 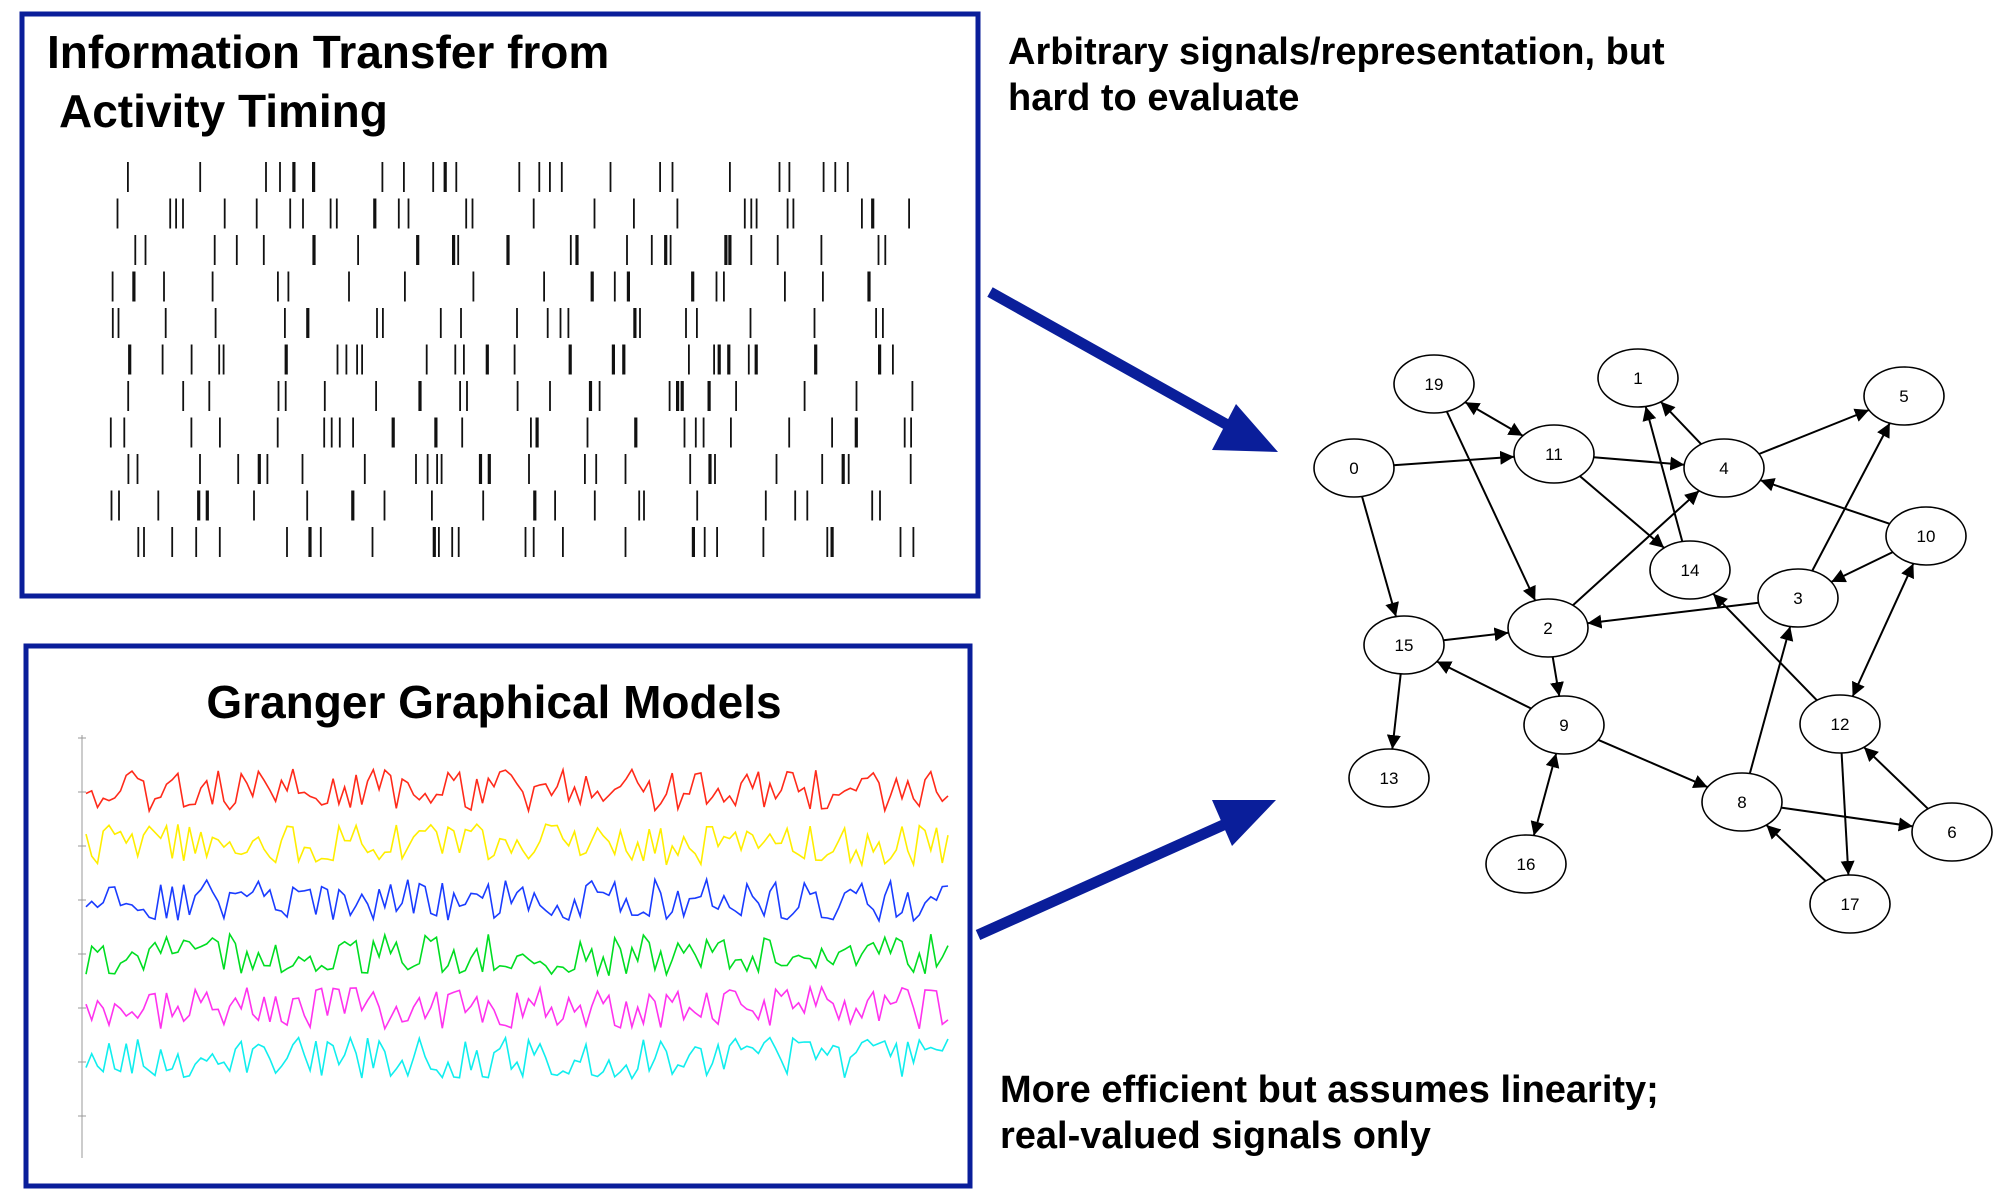 I want to click on node-2: 2, so click(x=1548, y=628).